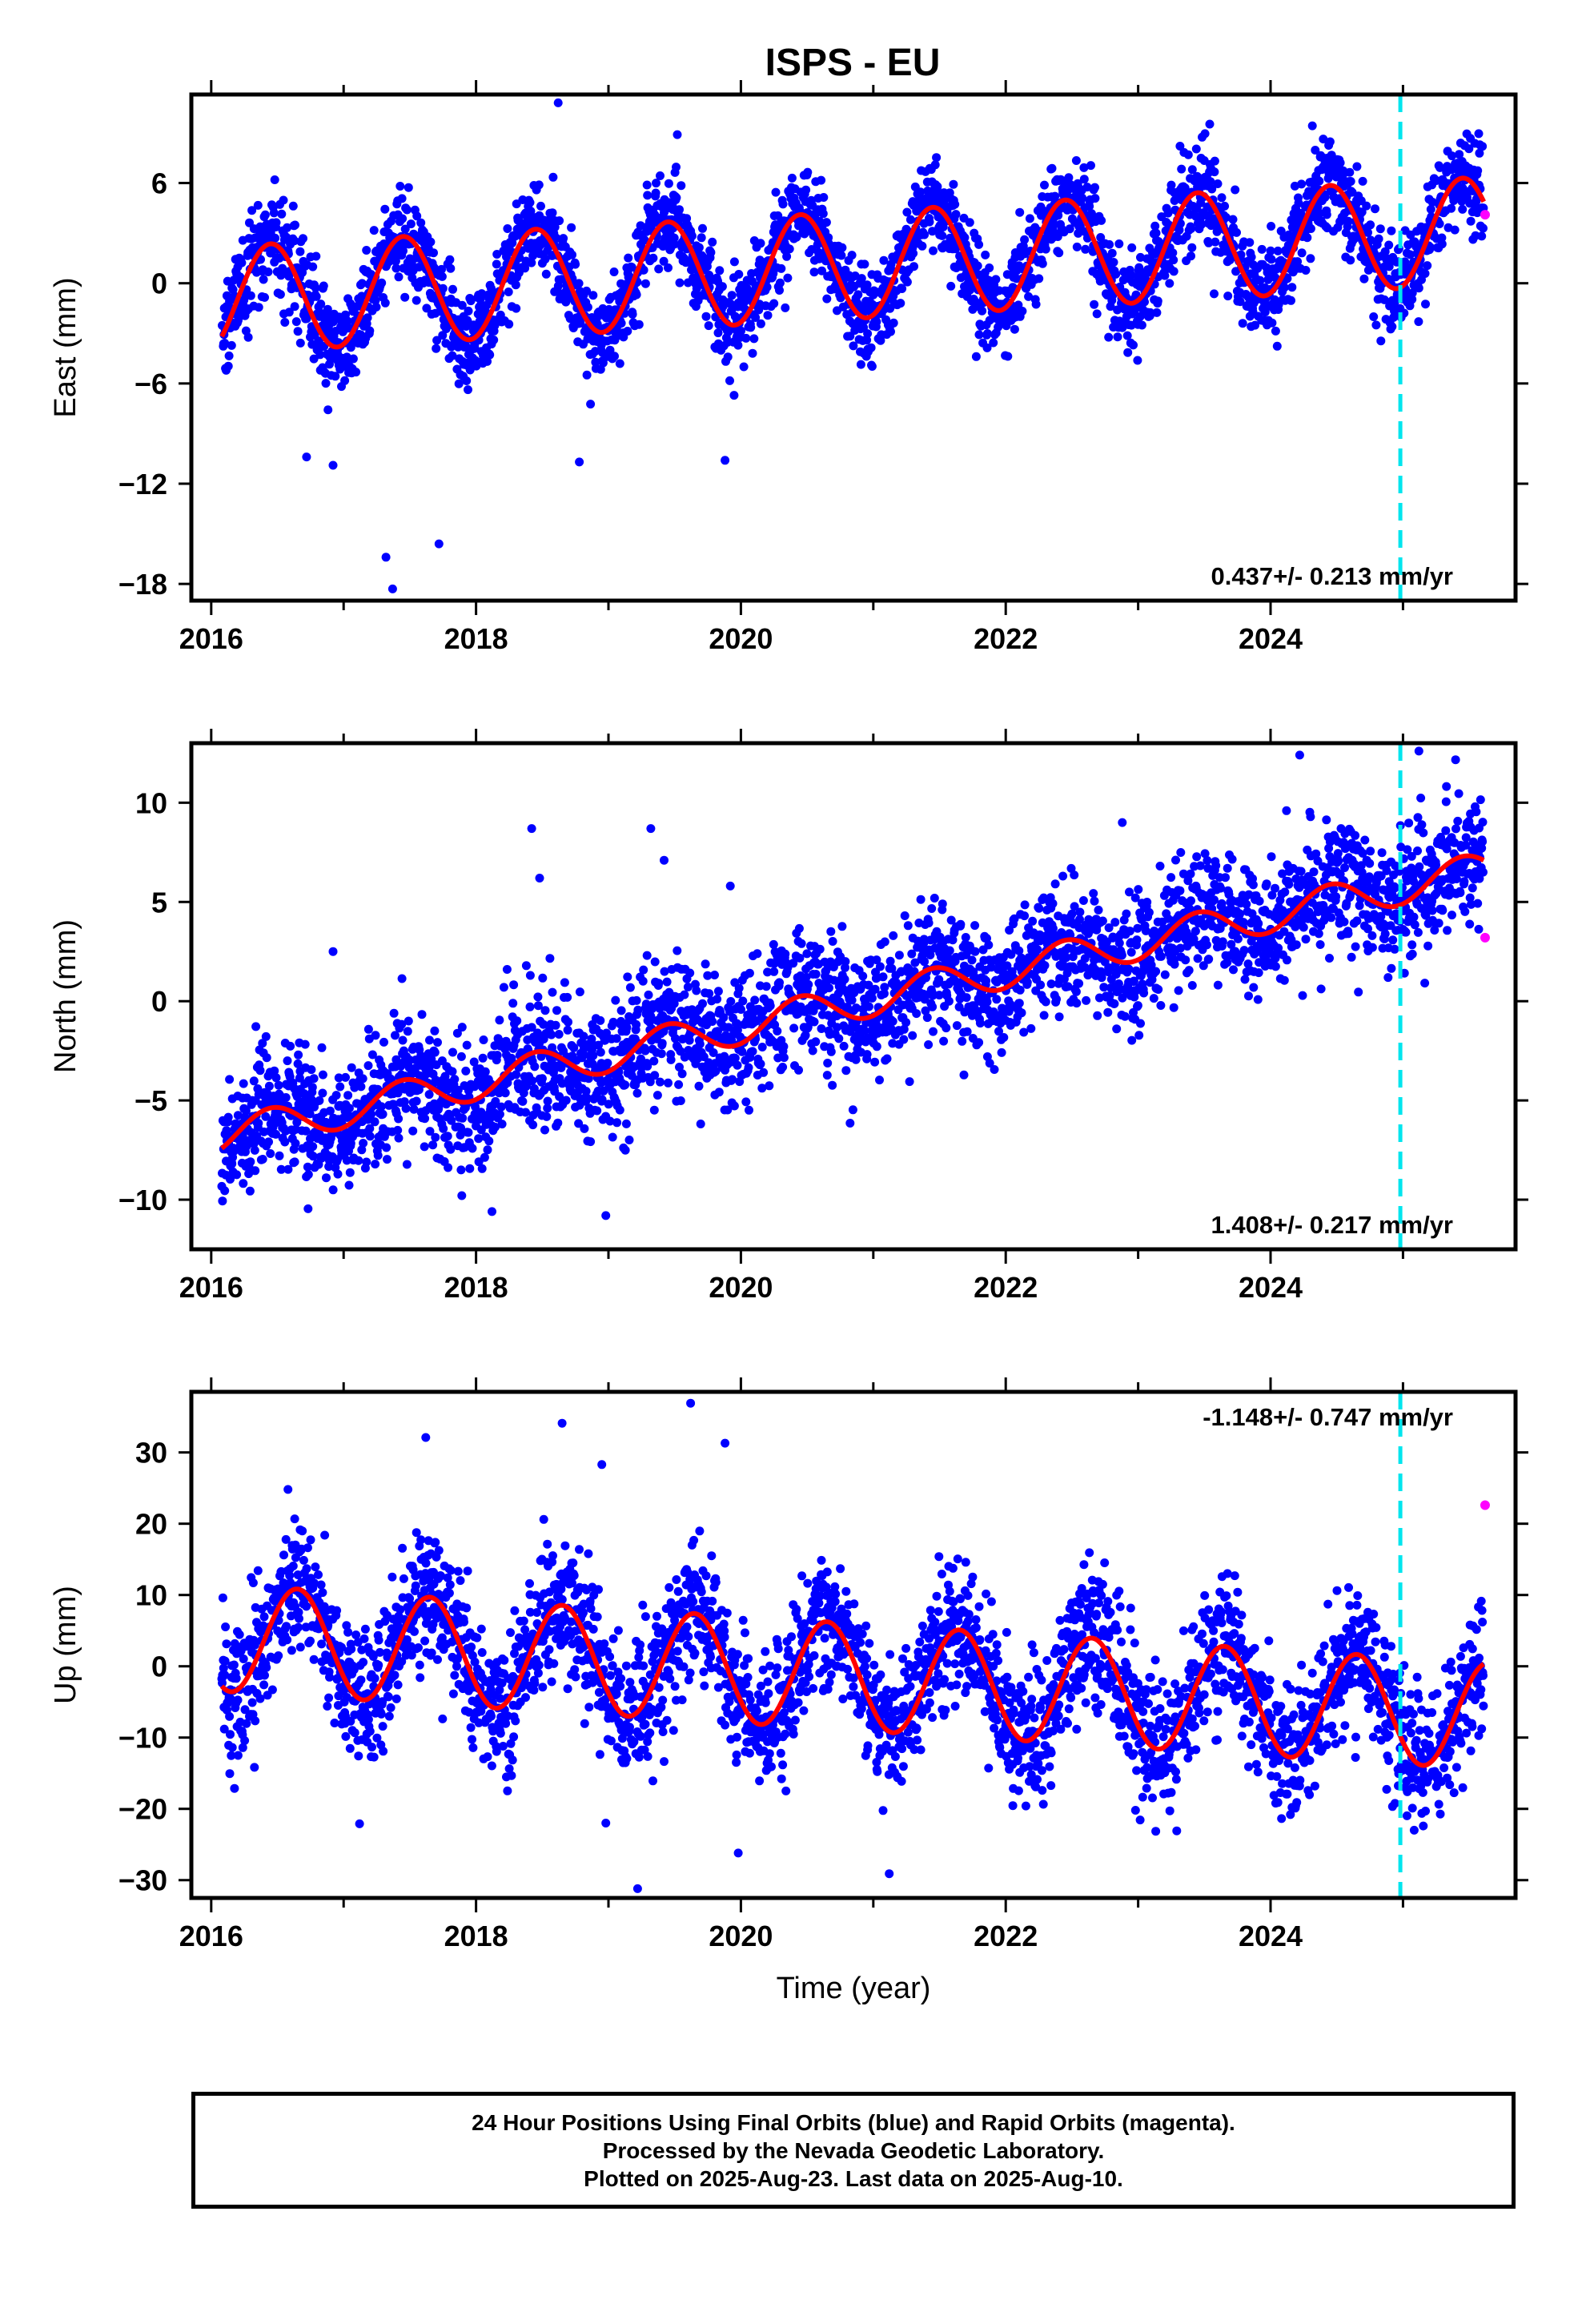 This screenshot has width=1582, height=2324. What do you see at coordinates (306, 457) in the screenshot?
I see `final-point-outlier` at bounding box center [306, 457].